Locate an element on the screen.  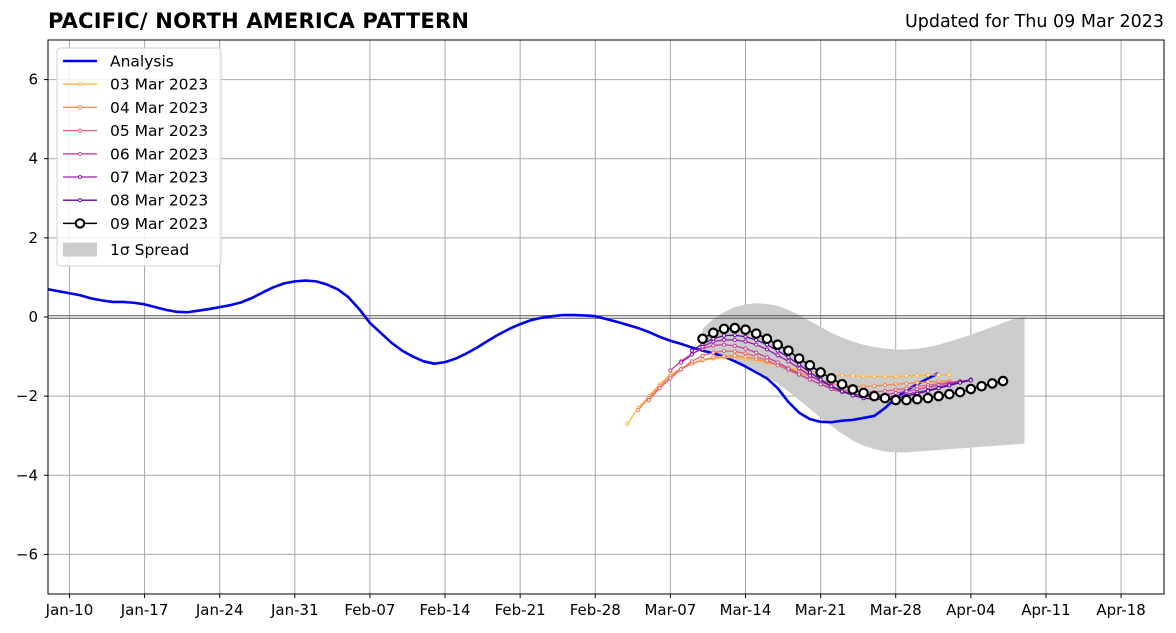
x-tick-label: Jan-10 is located at coordinates (69, 610).